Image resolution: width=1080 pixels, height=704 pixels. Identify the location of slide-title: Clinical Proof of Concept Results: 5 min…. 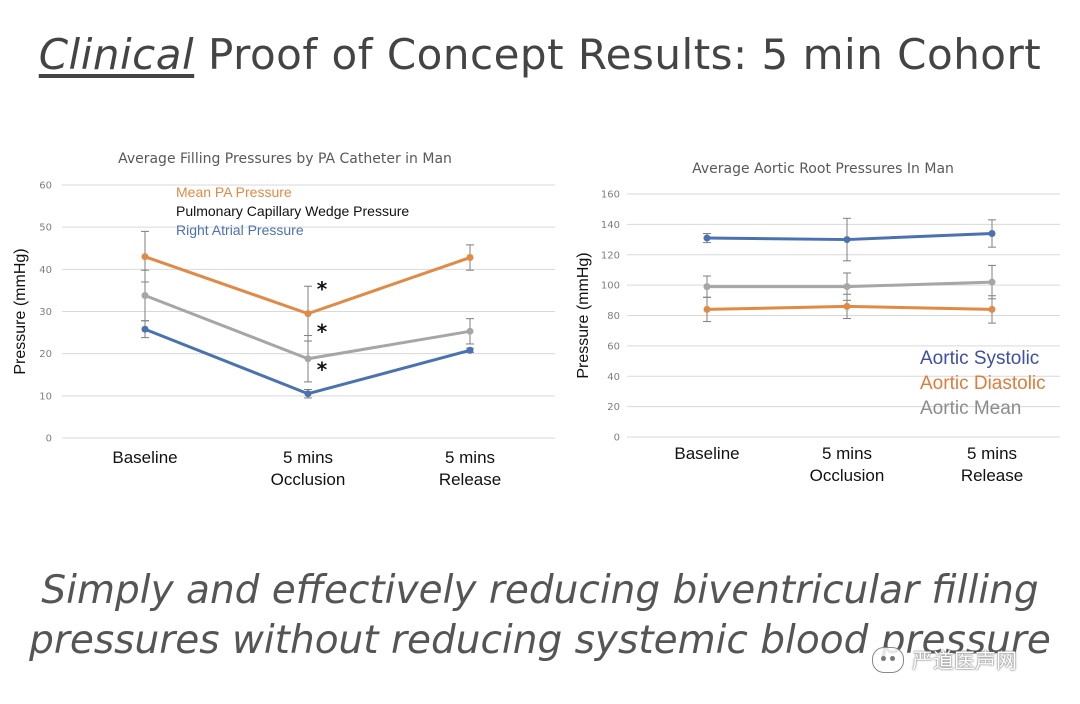
(540, 54).